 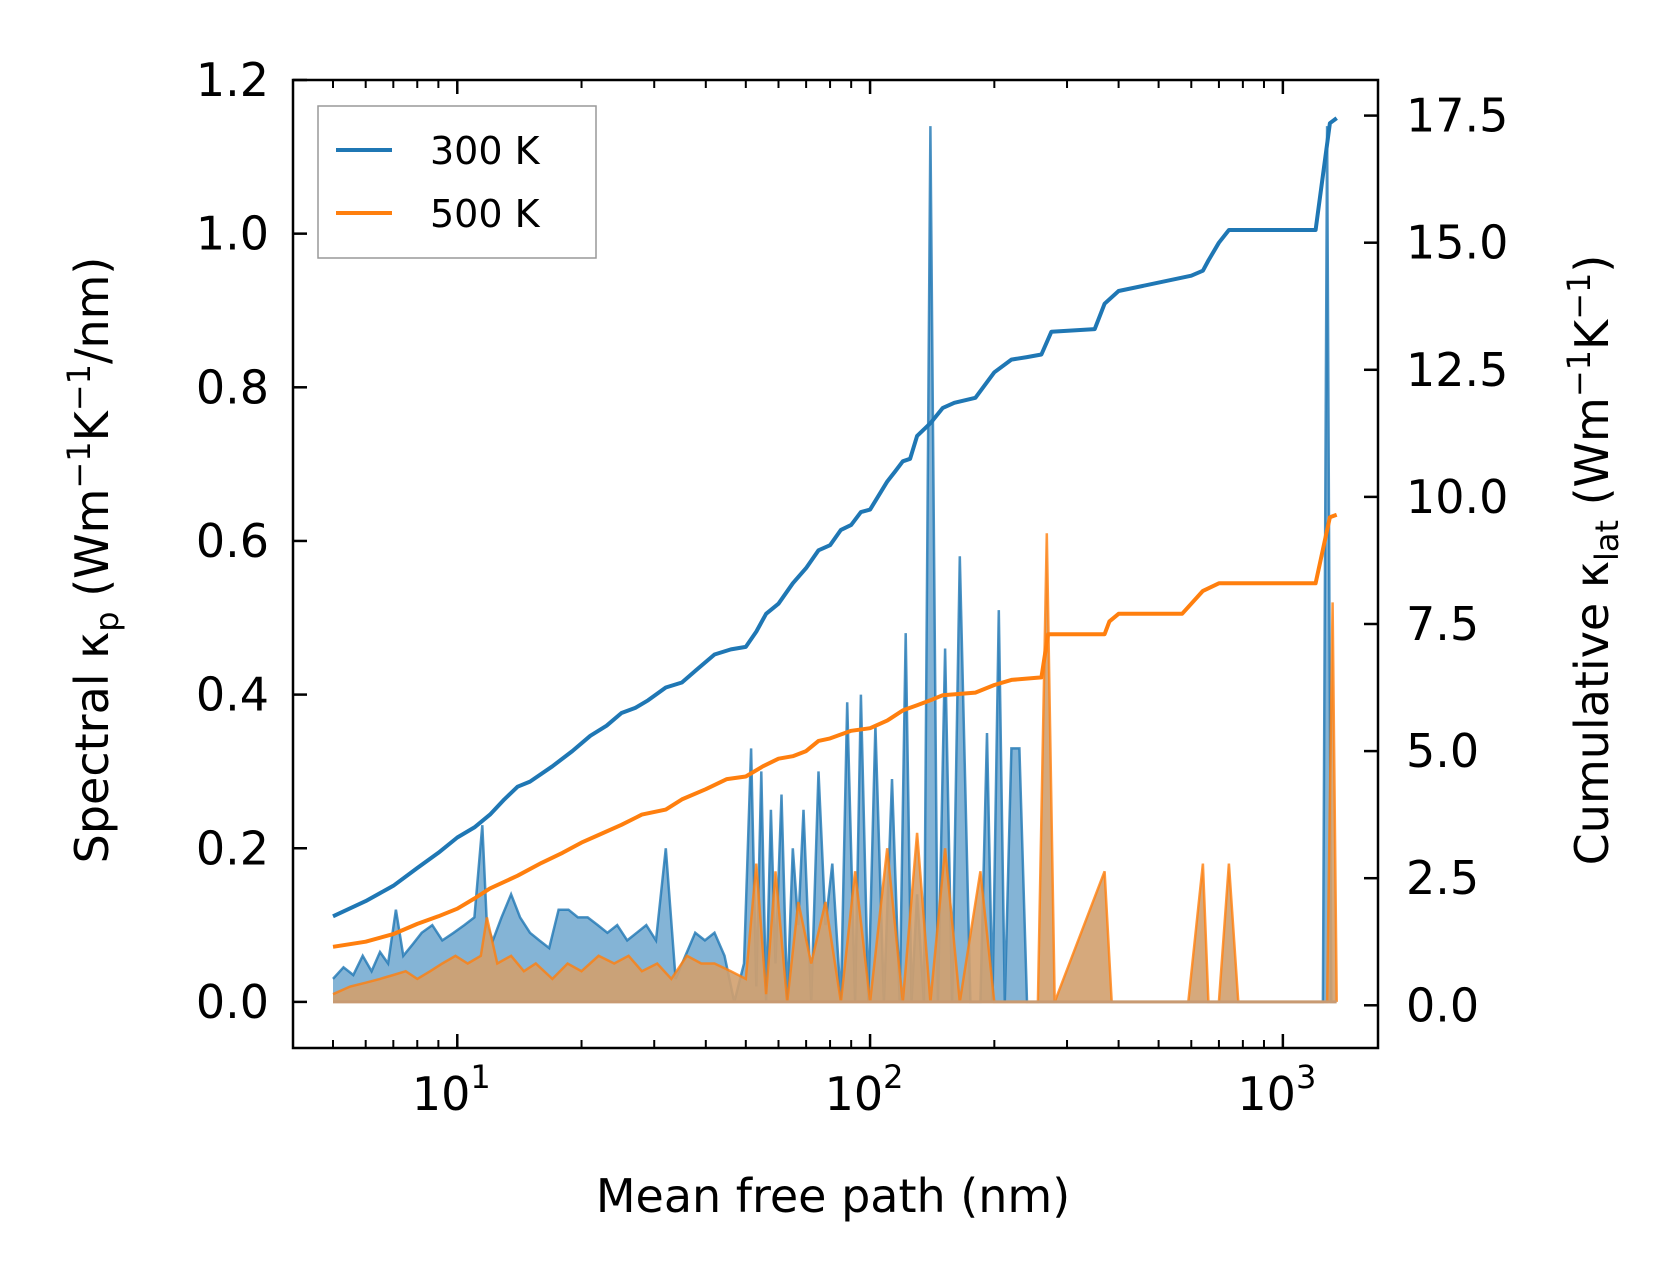 What do you see at coordinates (93, 560) in the screenshot?
I see `y-axis-label-left: Spectral κp (Wm−1K−1/nm)` at bounding box center [93, 560].